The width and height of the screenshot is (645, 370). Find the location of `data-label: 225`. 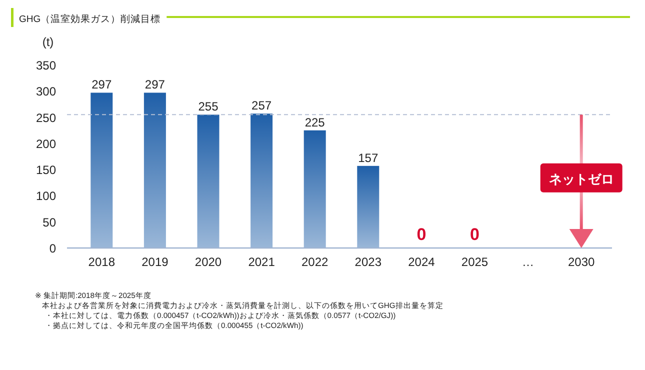

data-label: 225 is located at coordinates (315, 122).